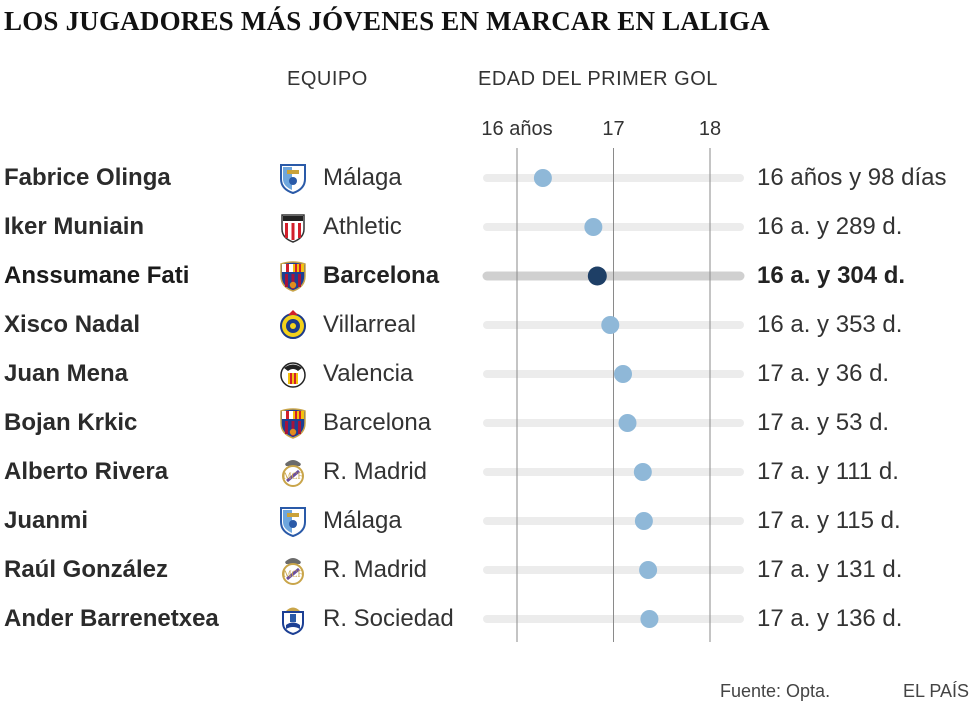  What do you see at coordinates (369, 324) in the screenshot?
I see `team-name: Villarreal` at bounding box center [369, 324].